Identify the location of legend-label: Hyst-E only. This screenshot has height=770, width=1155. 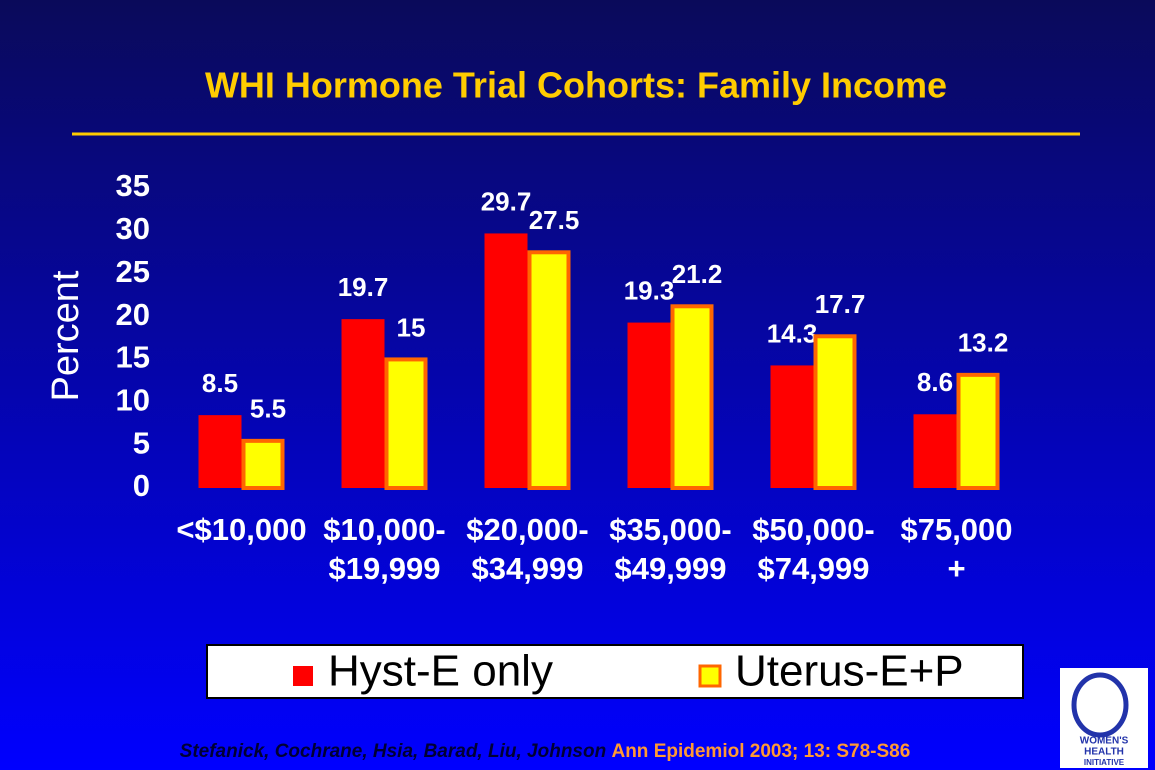
(440, 671).